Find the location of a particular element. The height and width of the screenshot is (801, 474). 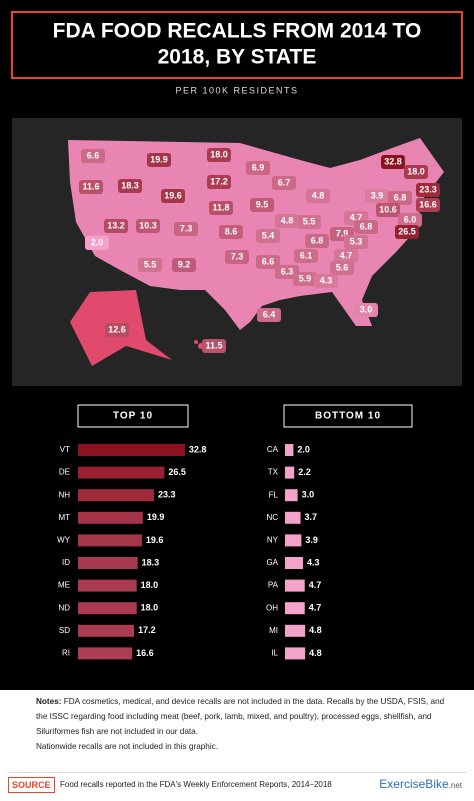

state-label: 18.3 is located at coordinates (130, 185).